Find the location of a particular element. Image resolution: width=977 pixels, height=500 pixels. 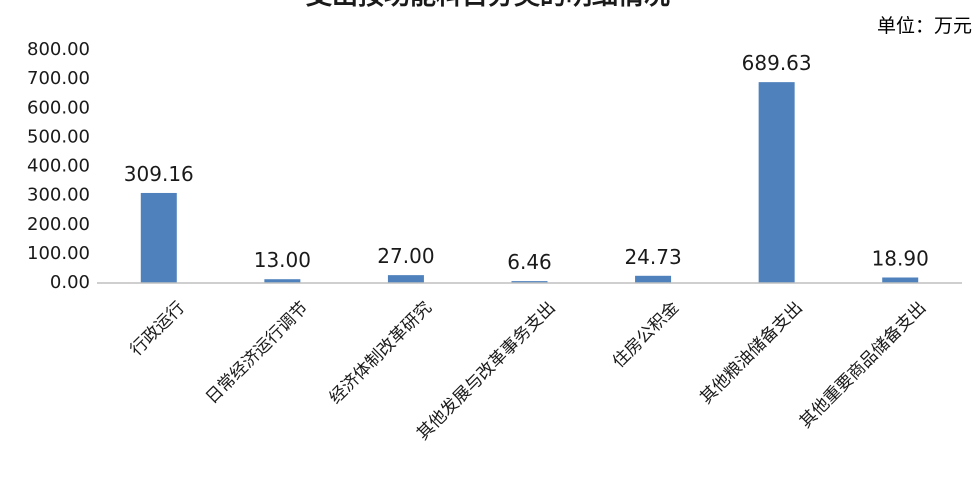

data-label: 27.00 is located at coordinates (405, 256).